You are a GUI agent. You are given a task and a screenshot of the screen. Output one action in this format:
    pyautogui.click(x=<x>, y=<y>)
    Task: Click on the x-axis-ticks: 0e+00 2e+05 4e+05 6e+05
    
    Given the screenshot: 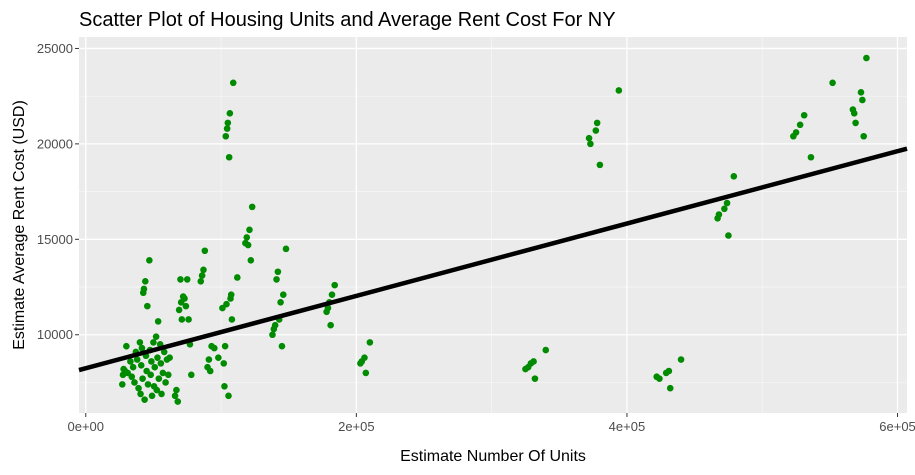 What is the action you would take?
    pyautogui.click(x=491, y=423)
    